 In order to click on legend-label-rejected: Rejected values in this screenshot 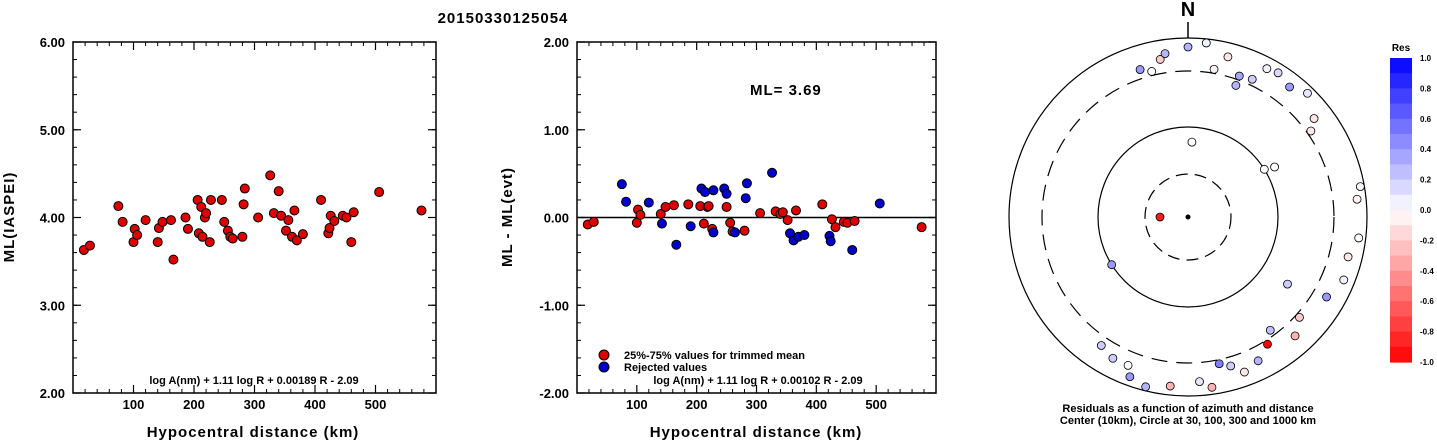, I will do `click(665, 368)`.